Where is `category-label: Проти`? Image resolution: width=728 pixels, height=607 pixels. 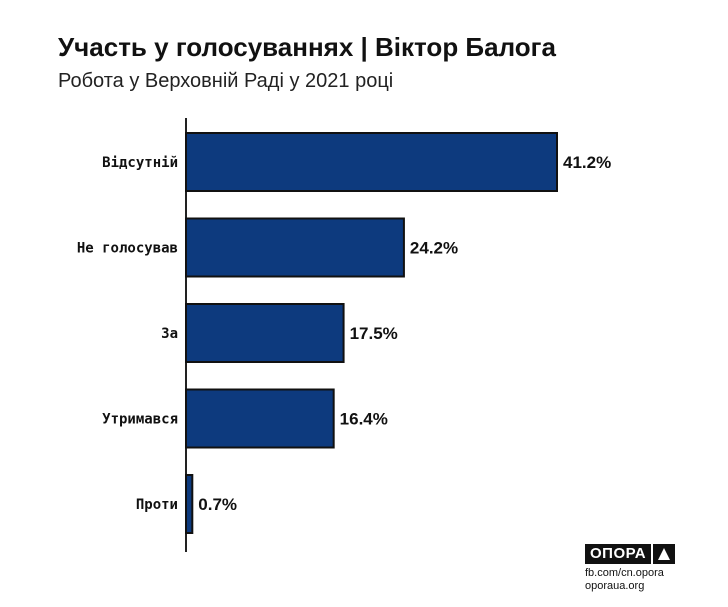 category-label: Проти is located at coordinates (157, 505).